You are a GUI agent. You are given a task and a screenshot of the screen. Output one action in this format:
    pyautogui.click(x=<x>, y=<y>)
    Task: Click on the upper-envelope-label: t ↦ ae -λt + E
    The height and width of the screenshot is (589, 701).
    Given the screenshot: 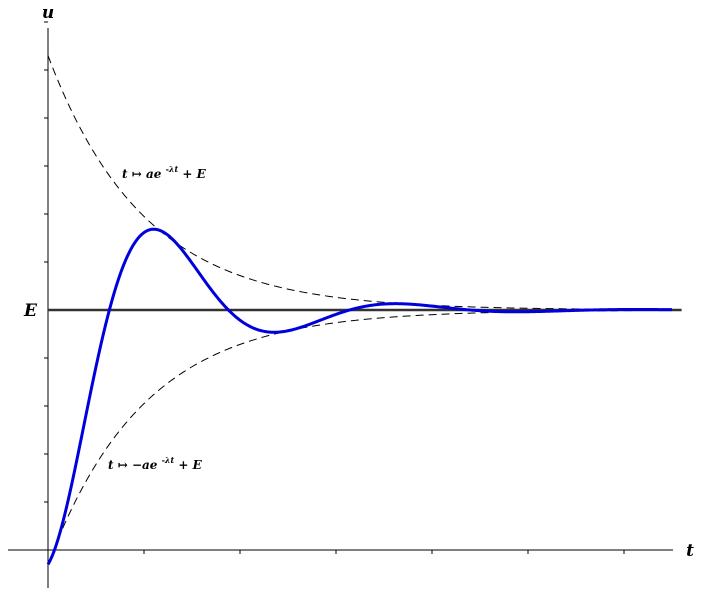 What is the action you would take?
    pyautogui.click(x=164, y=171)
    